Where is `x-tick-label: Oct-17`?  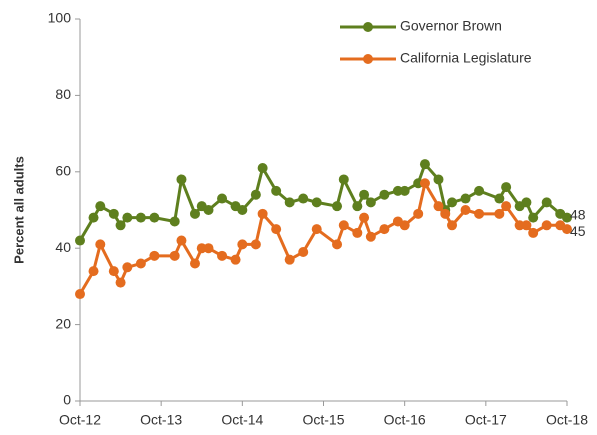 x-tick-label: Oct-17 is located at coordinates (486, 420).